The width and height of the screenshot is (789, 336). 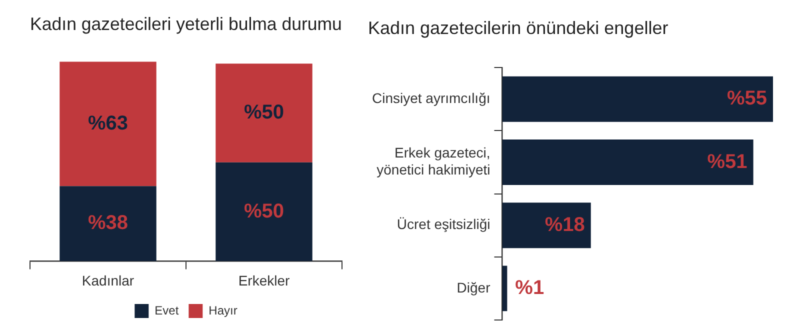 I want to click on x-tick-label: Erkekler, so click(x=264, y=280).